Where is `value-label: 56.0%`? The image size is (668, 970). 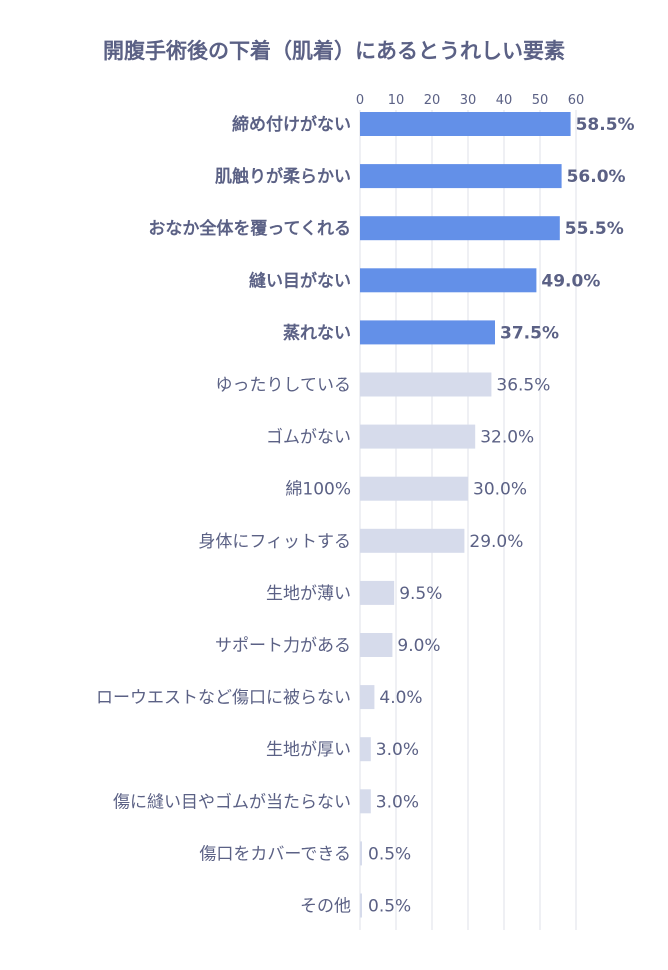 value-label: 56.0% is located at coordinates (596, 177).